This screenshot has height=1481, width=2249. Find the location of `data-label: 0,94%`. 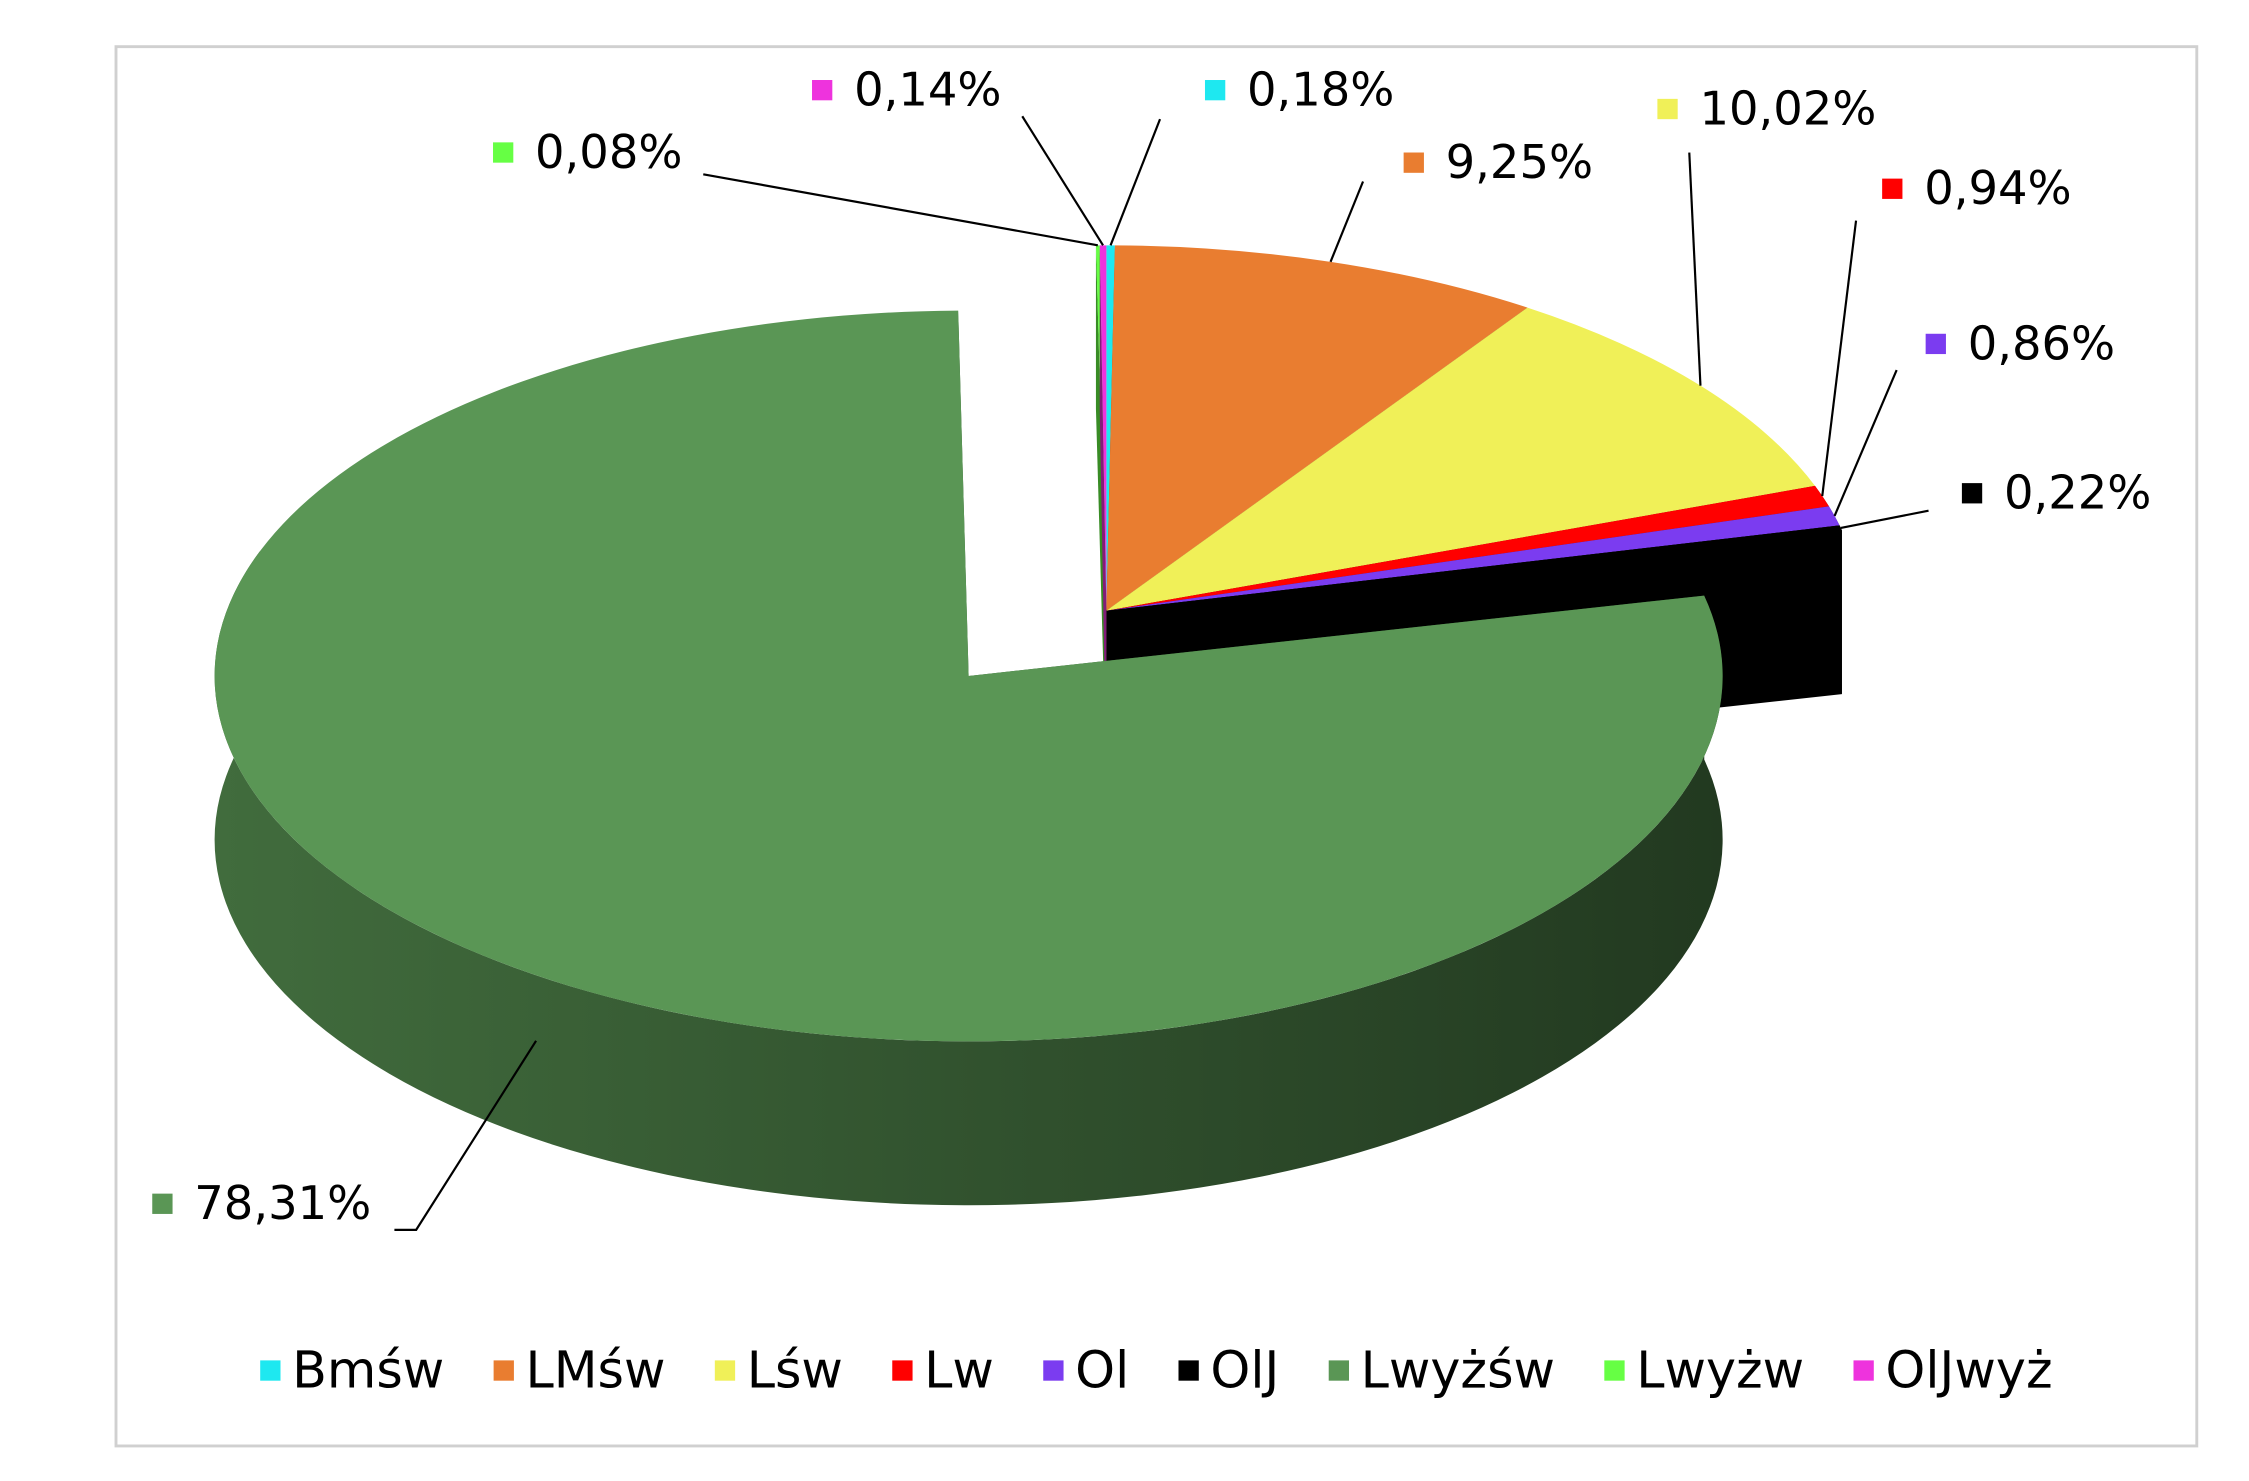

data-label: 0,94% is located at coordinates (1997, 188).